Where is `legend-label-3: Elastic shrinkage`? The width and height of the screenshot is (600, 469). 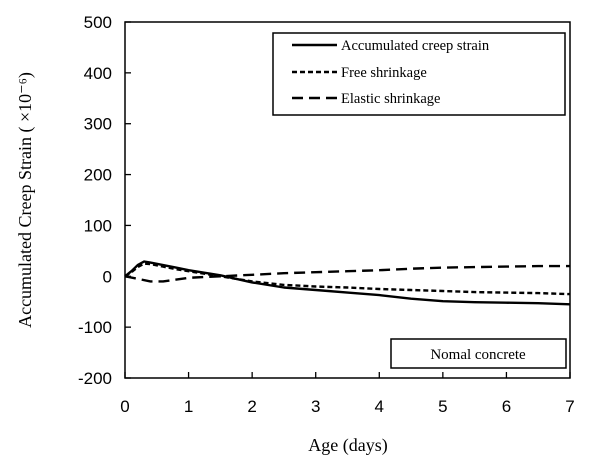
legend-label-3: Elastic shrinkage is located at coordinates (390, 99).